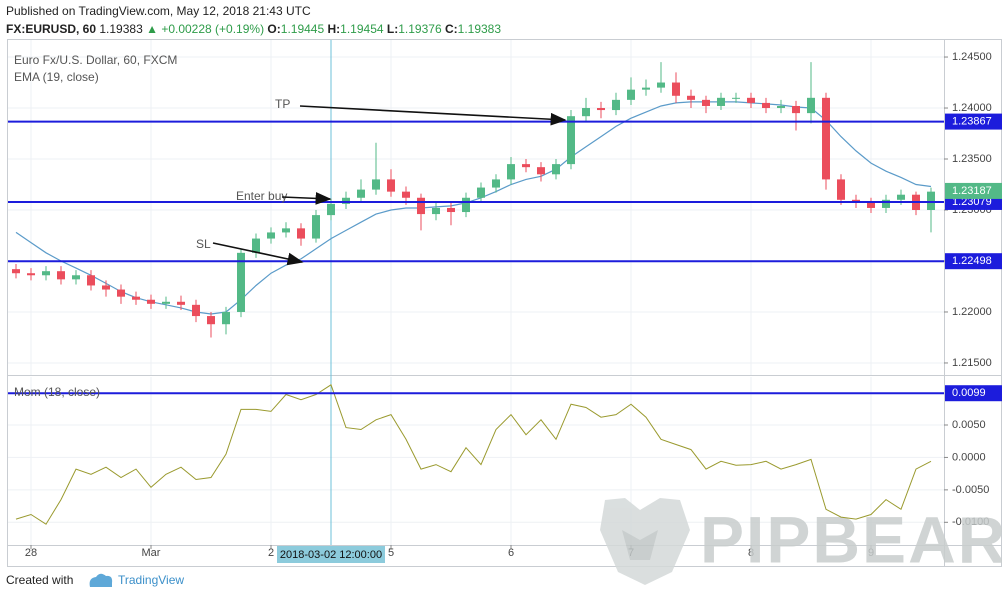  I want to click on annotation: TP, so click(282, 104).